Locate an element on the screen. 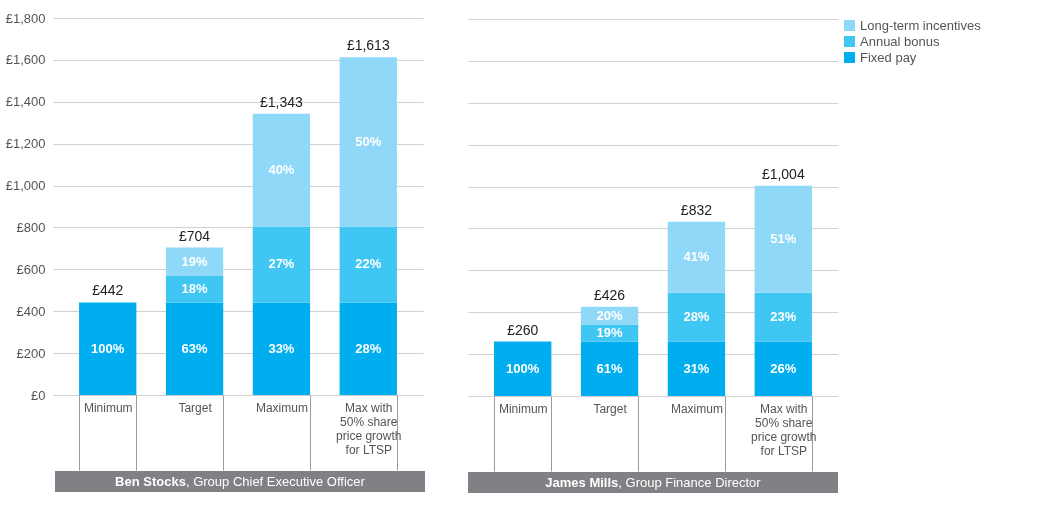 The height and width of the screenshot is (521, 1060). total-label: £832 is located at coordinates (696, 209).